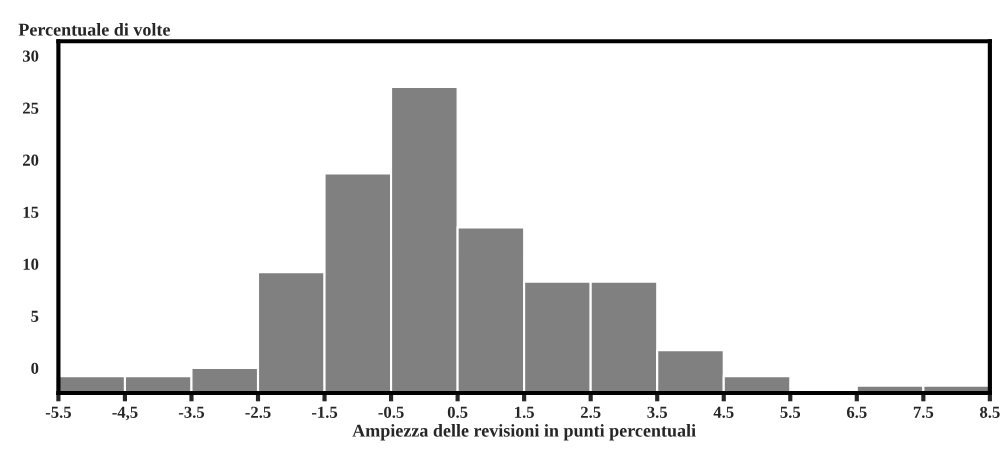 This screenshot has width=1007, height=458. What do you see at coordinates (35, 316) in the screenshot?
I see `y-tick-label: 5` at bounding box center [35, 316].